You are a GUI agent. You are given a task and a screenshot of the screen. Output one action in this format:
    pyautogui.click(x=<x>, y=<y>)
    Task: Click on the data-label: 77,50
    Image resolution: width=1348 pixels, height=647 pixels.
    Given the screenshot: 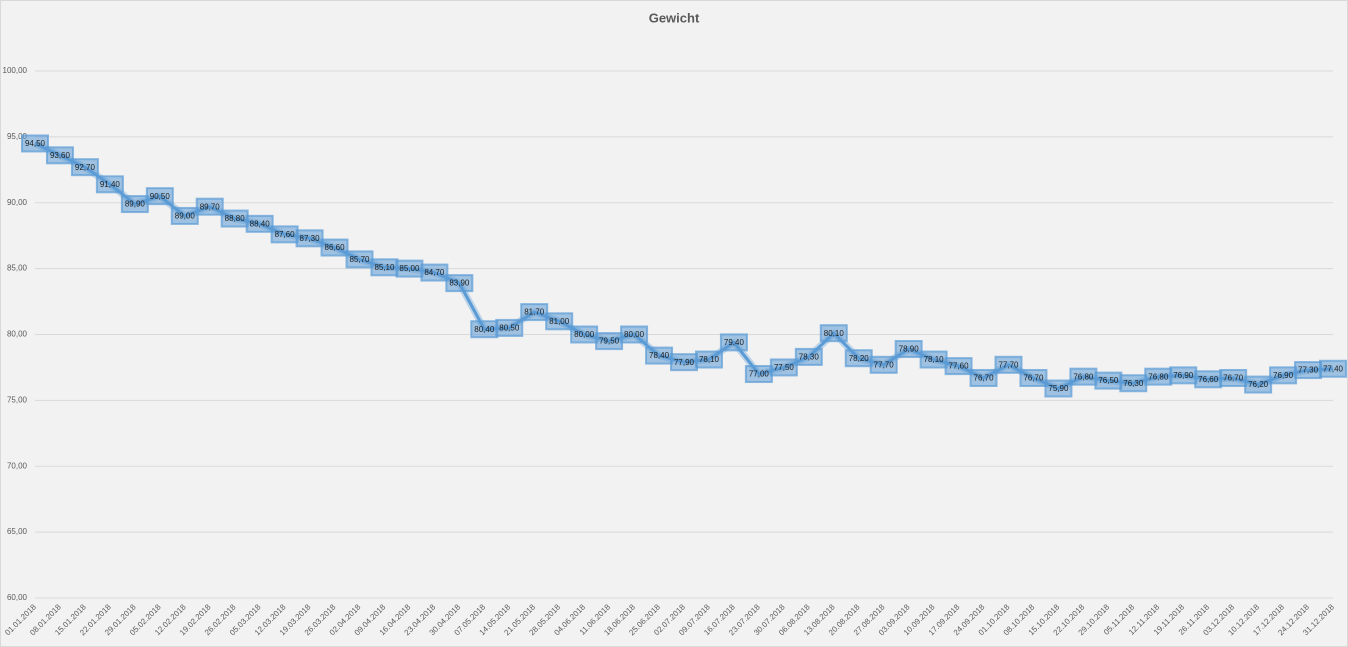 What is the action you would take?
    pyautogui.click(x=784, y=367)
    